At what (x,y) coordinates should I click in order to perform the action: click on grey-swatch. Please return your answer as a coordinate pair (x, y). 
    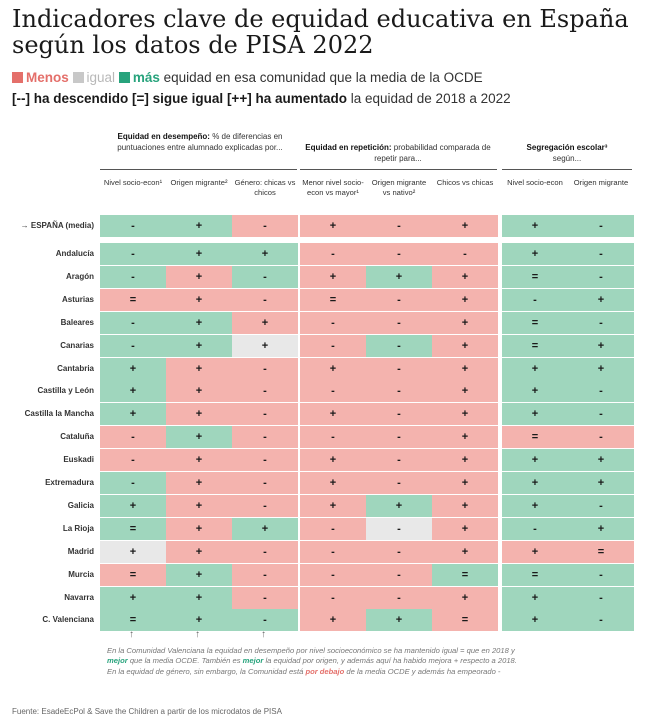
    Looking at the image, I should click on (78, 77).